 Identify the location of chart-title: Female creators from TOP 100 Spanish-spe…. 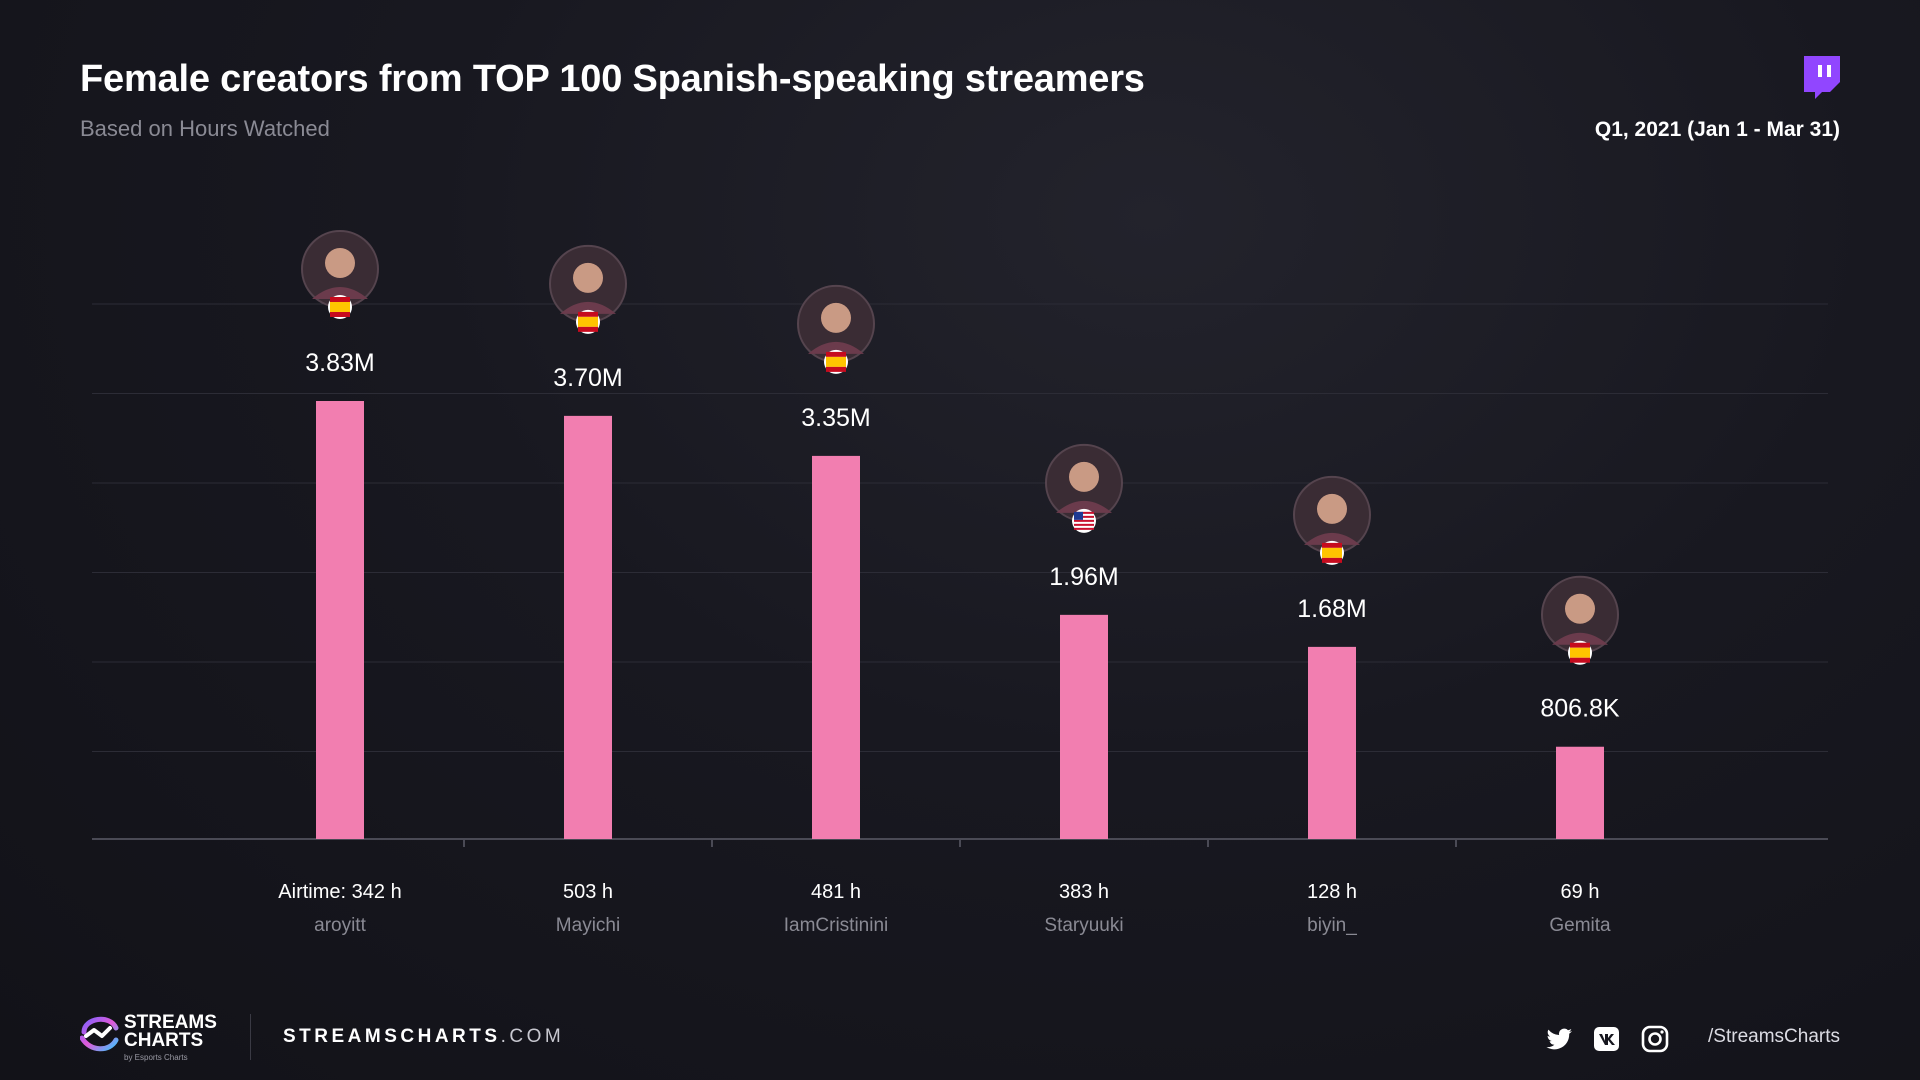
(612, 79).